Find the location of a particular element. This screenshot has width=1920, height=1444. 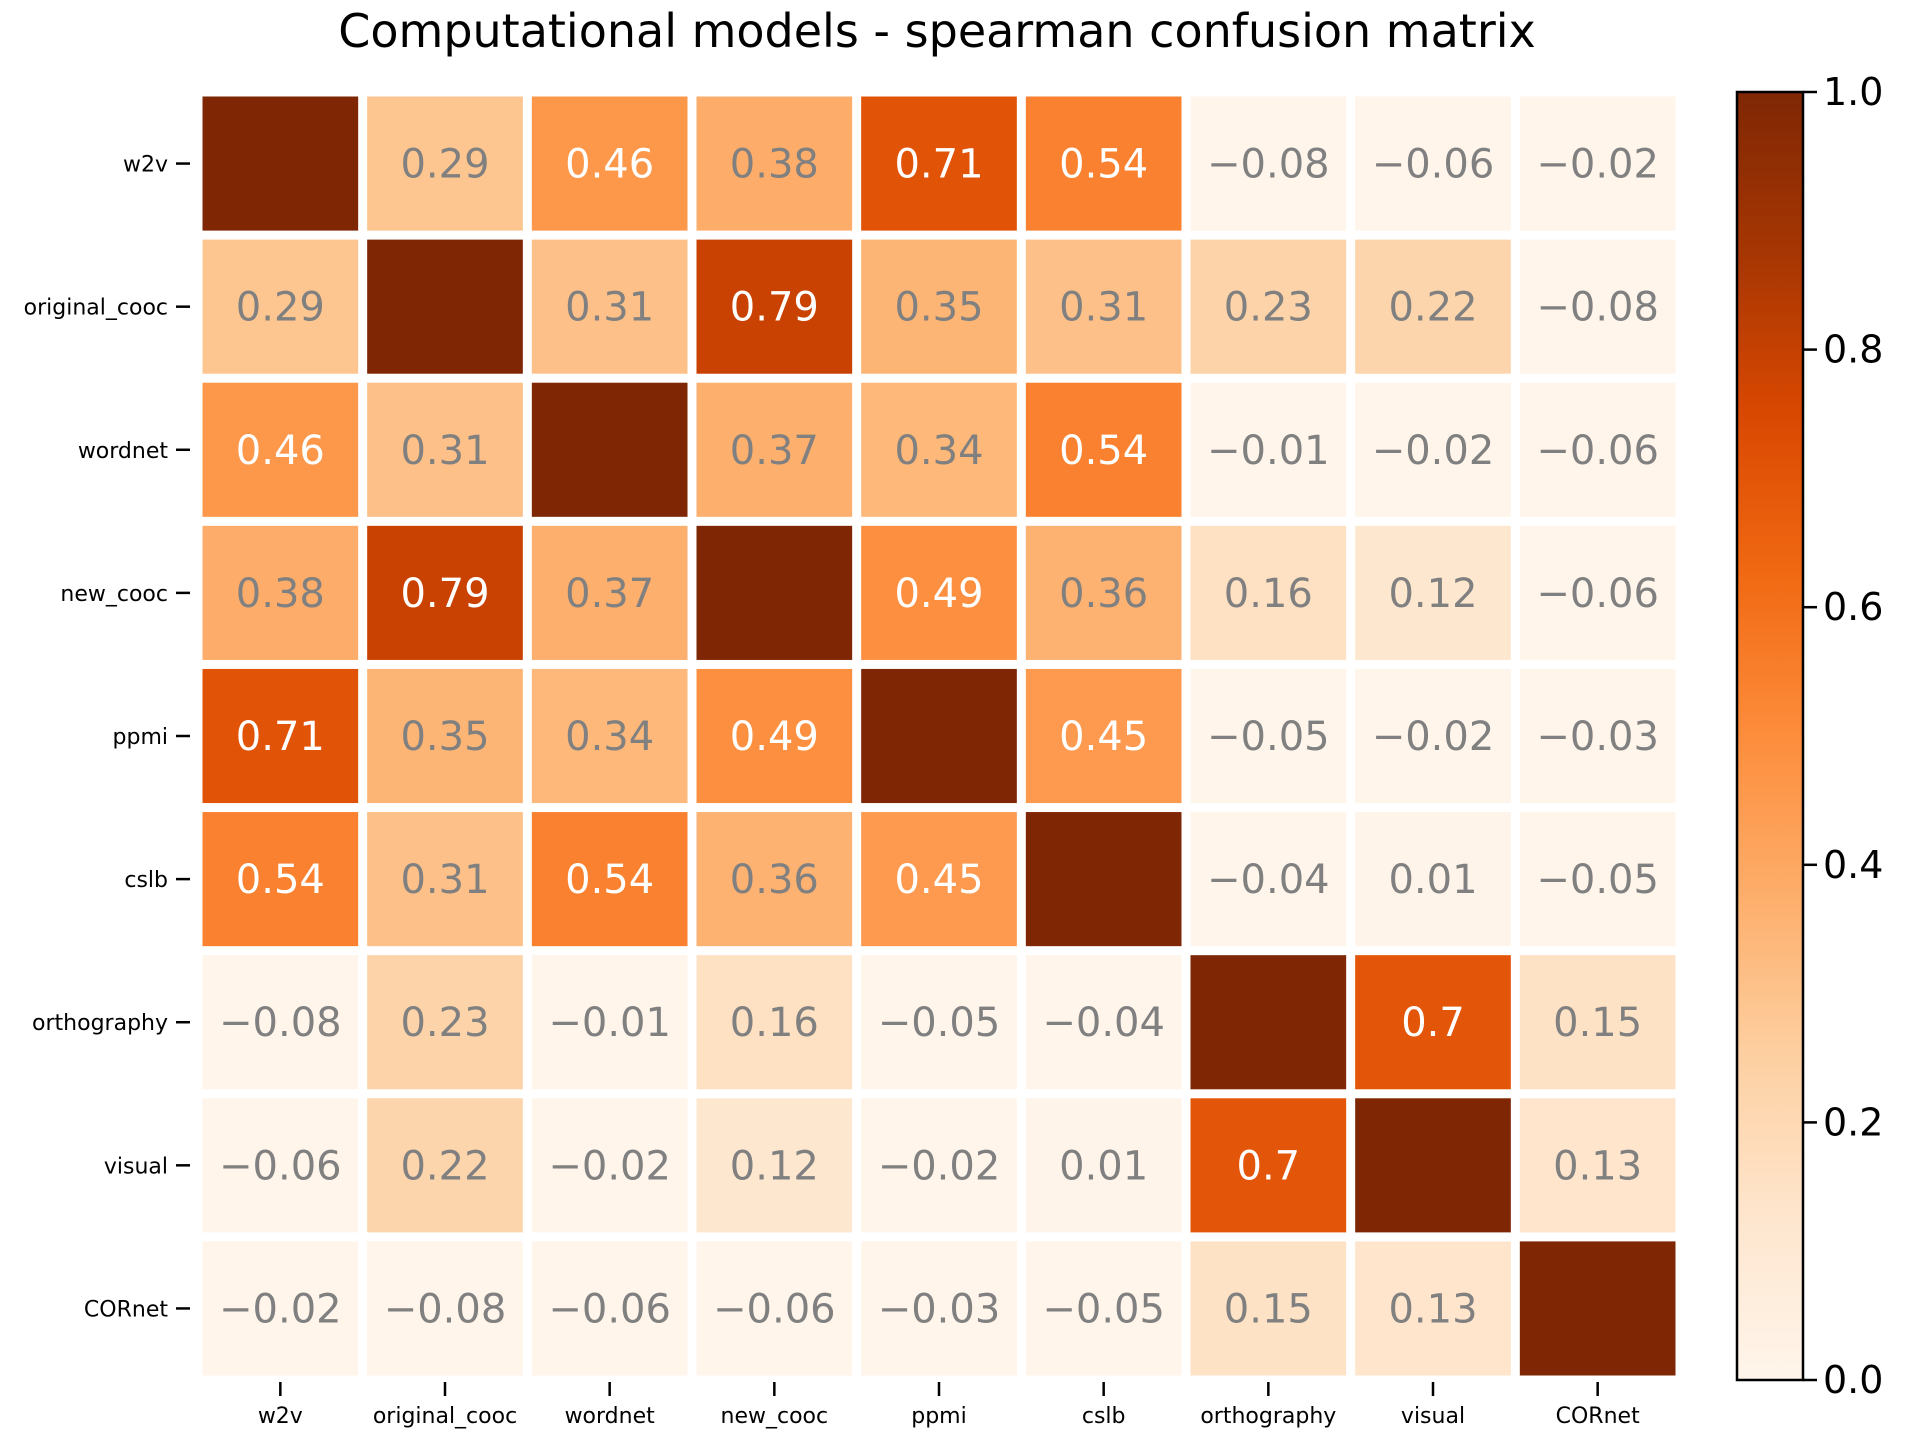

cell-value-label: 0.45 is located at coordinates (938, 880).